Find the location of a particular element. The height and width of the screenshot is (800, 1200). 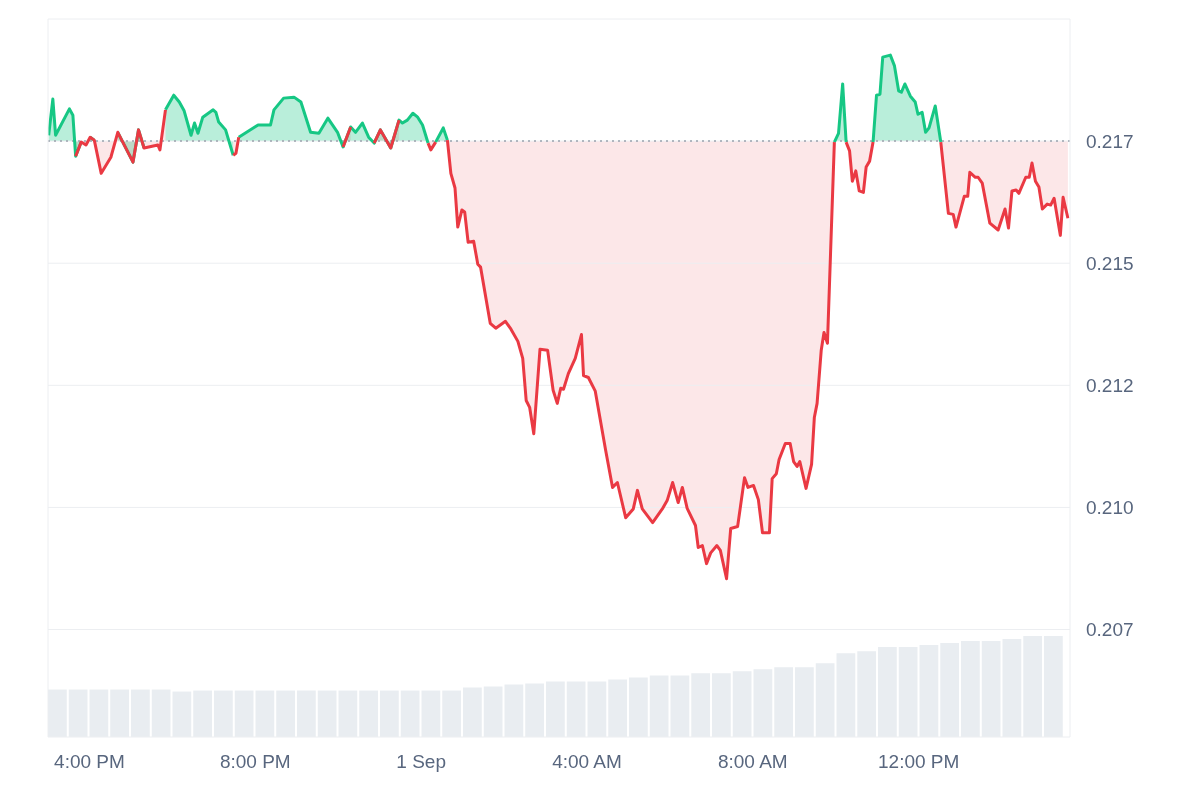

y-tick-label: 0.207 is located at coordinates (1110, 630).